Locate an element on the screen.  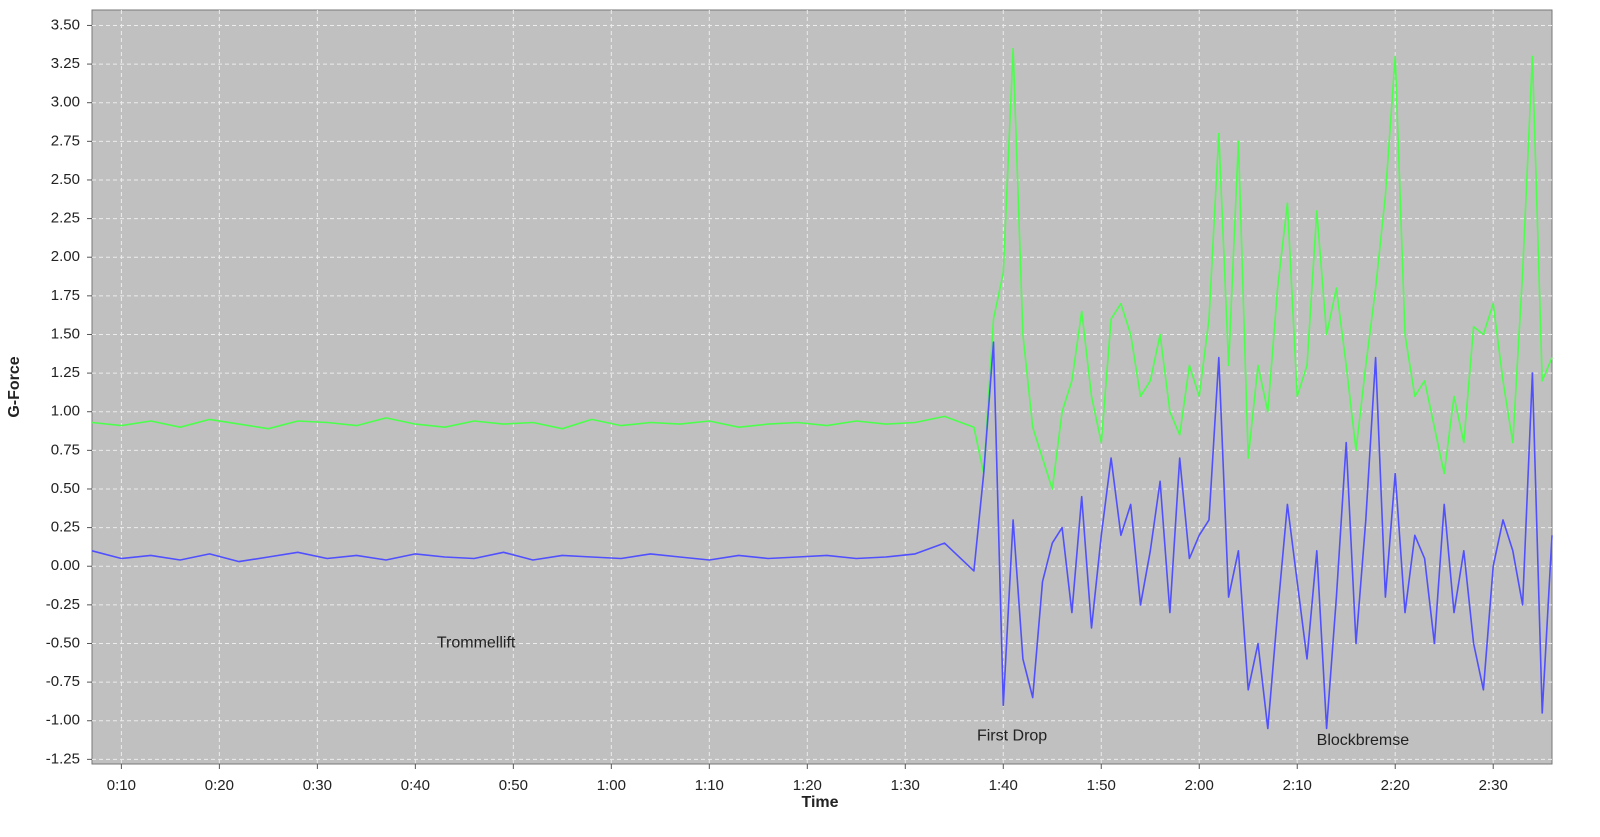
x-axis-label: Time is located at coordinates (819, 802).